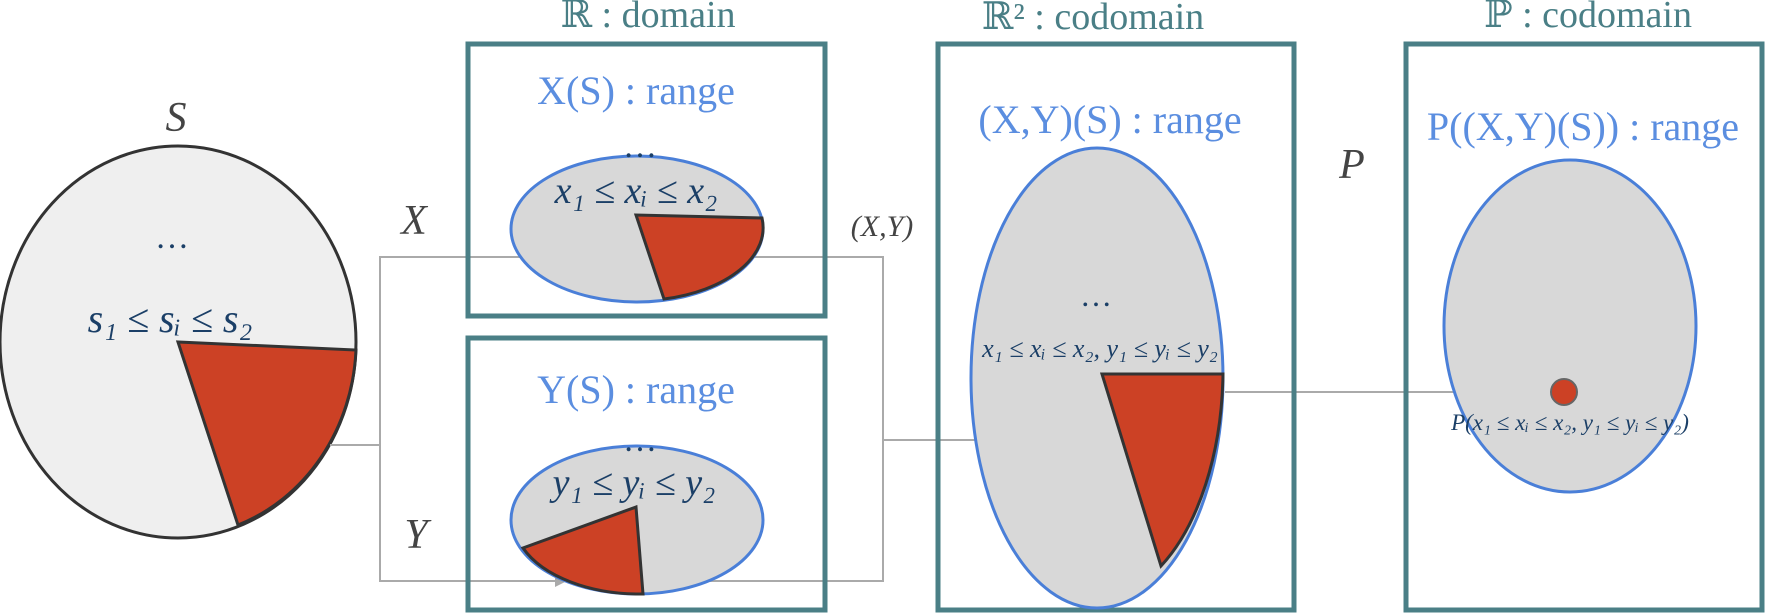 The height and width of the screenshot is (614, 1766). I want to click on y-range-box-group: Y(S) : range … y₁ ≤ yᵢ ≤ y₂, so click(646, 474).